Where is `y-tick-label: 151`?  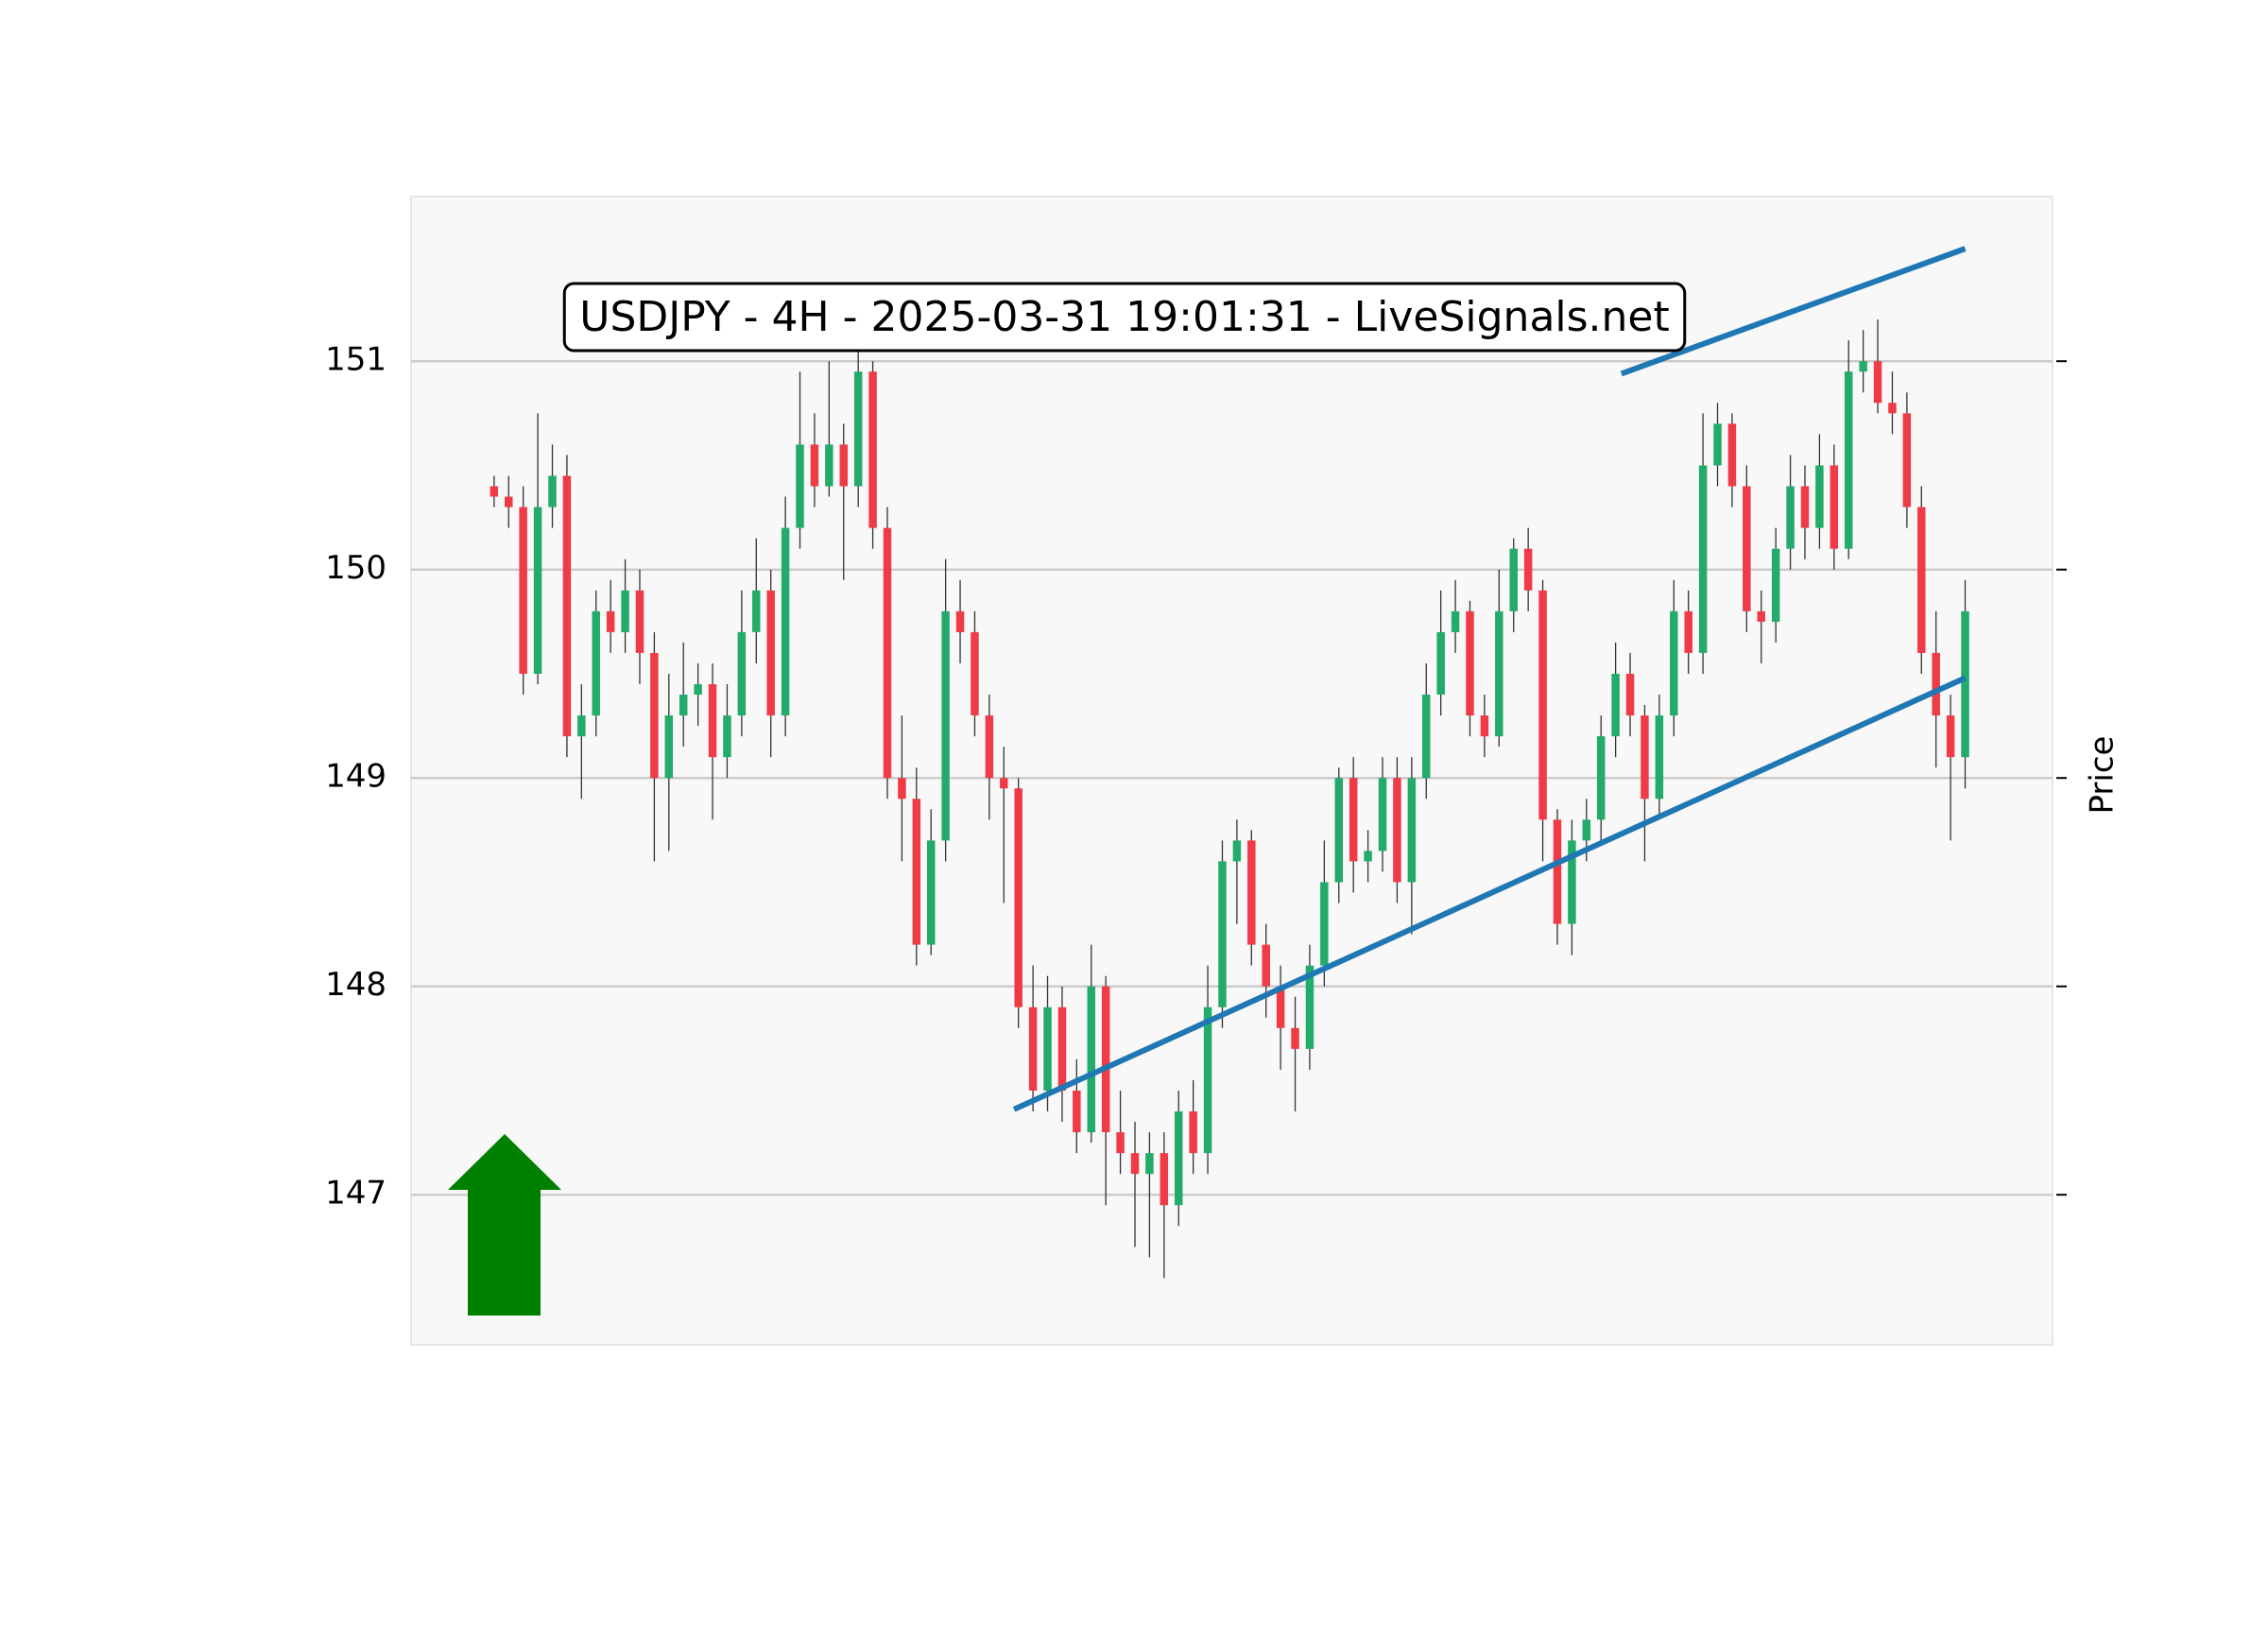
y-tick-label: 151 is located at coordinates (356, 360).